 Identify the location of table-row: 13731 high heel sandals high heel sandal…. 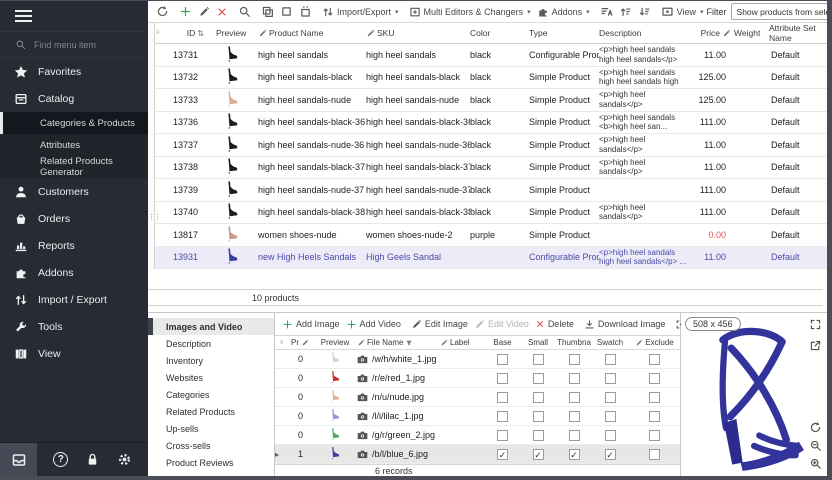
(491, 55).